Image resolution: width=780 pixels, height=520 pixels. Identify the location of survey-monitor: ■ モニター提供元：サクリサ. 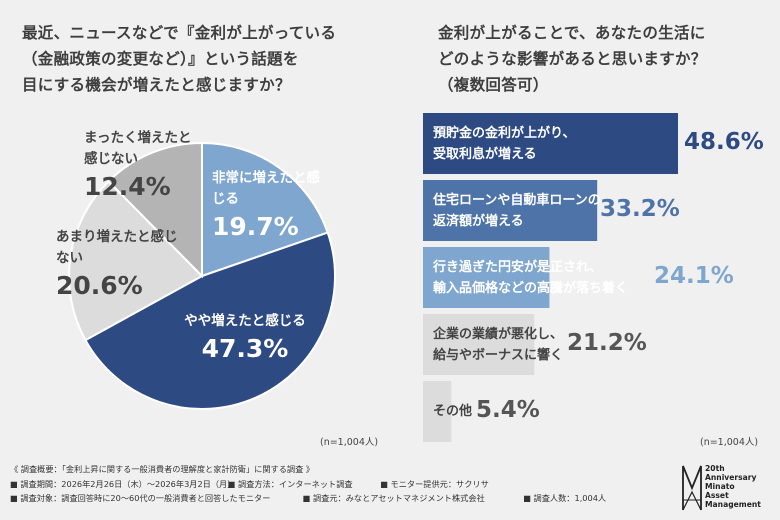
(434, 483).